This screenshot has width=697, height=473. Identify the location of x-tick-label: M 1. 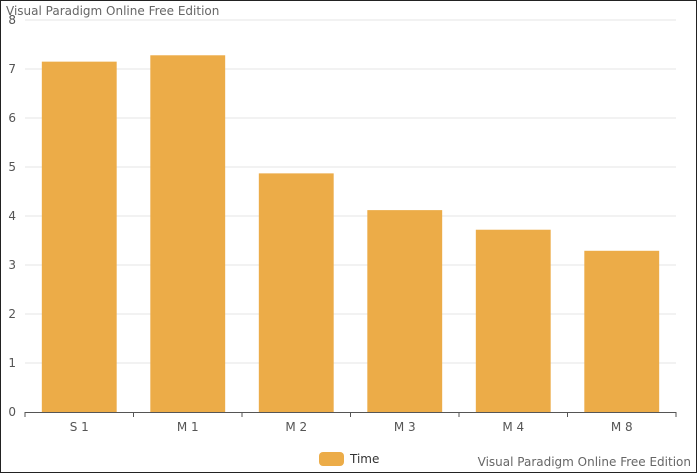
(188, 427).